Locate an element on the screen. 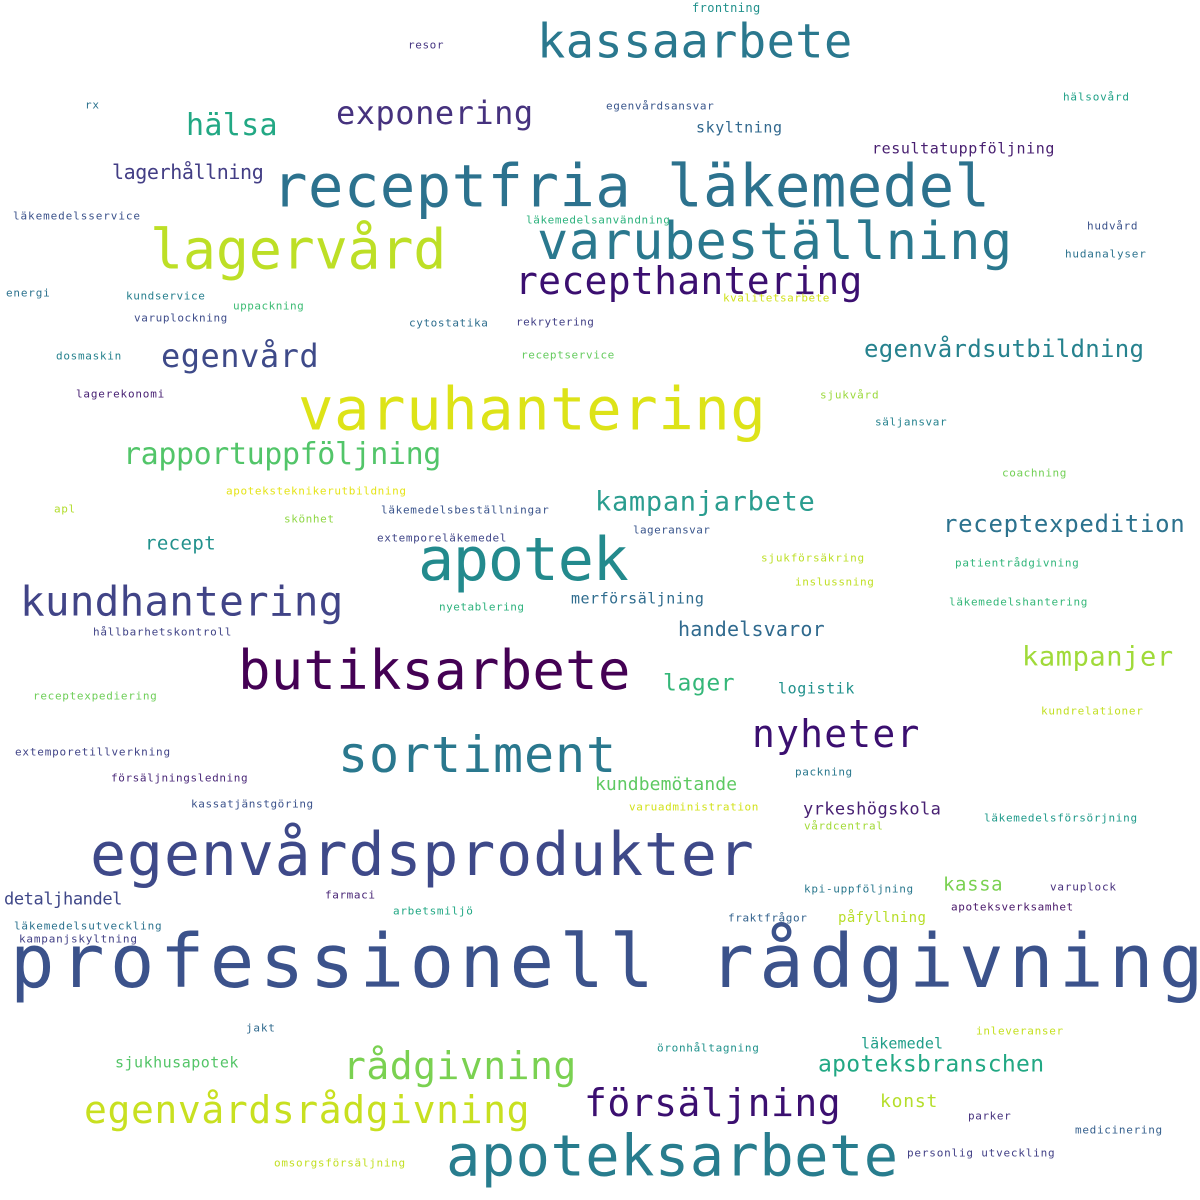  word-cloud-word: apoteksbranschen is located at coordinates (931, 1064).